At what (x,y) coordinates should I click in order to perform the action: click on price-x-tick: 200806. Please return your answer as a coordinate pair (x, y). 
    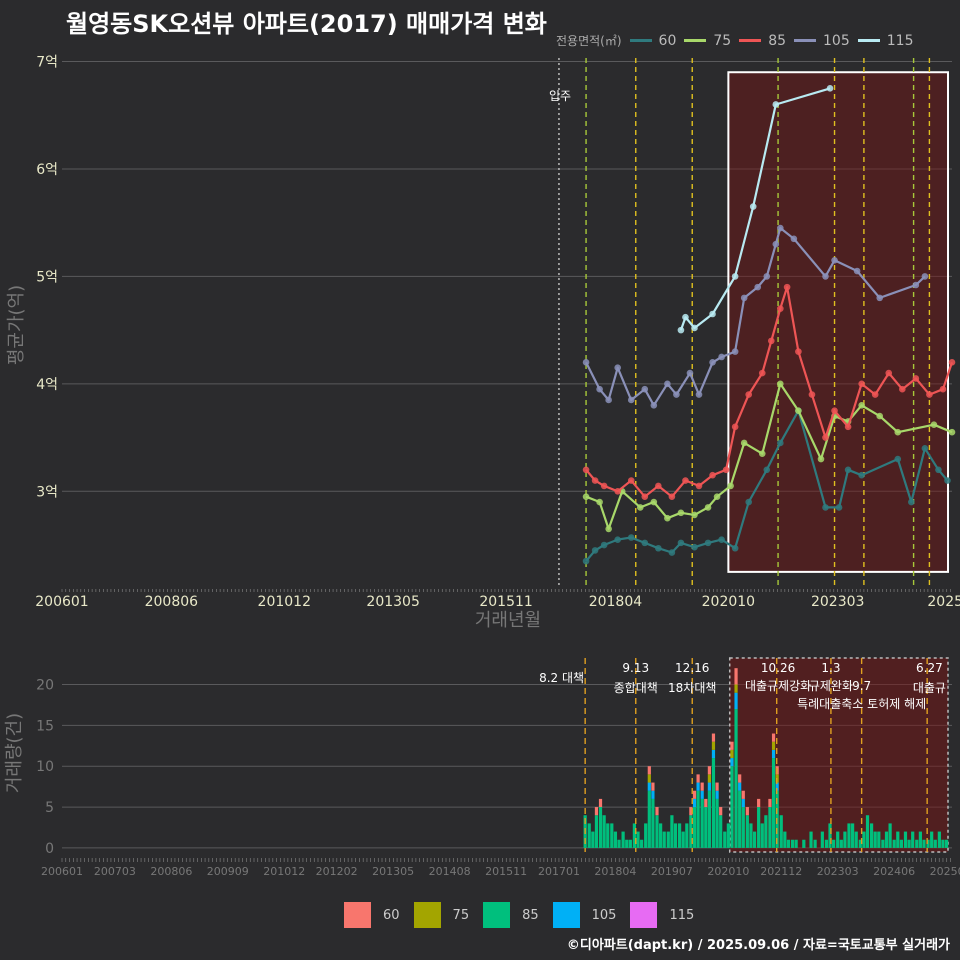
    Looking at the image, I should click on (172, 602).